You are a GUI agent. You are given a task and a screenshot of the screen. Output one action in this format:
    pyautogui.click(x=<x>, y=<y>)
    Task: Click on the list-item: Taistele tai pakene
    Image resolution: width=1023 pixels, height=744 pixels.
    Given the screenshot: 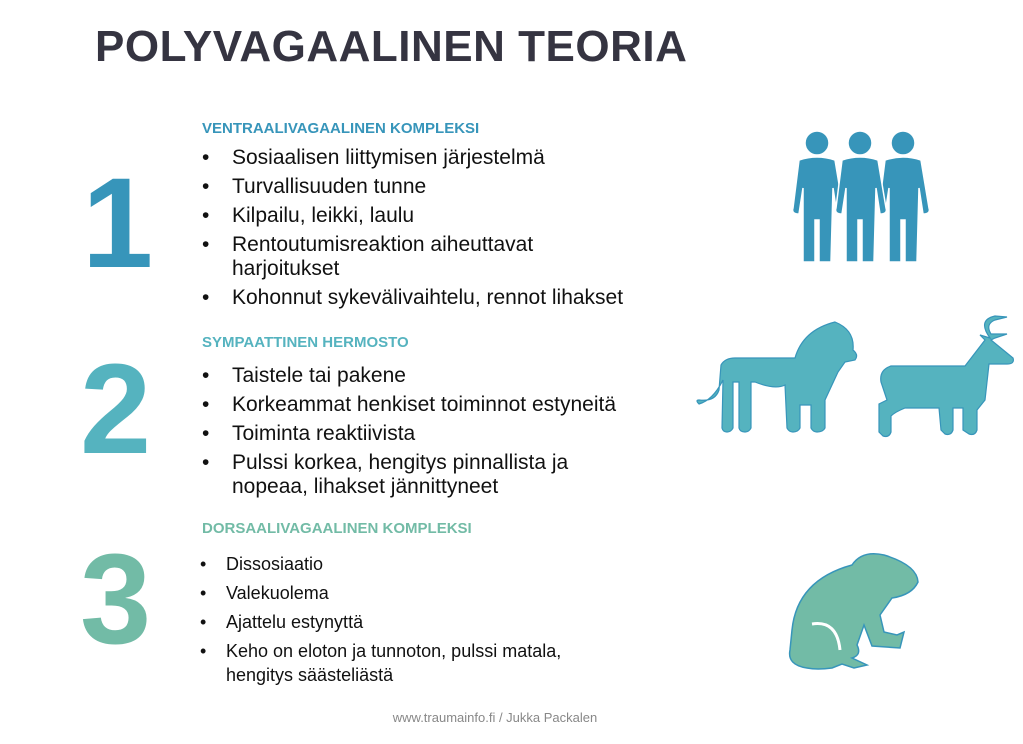 What is the action you would take?
    pyautogui.click(x=437, y=376)
    